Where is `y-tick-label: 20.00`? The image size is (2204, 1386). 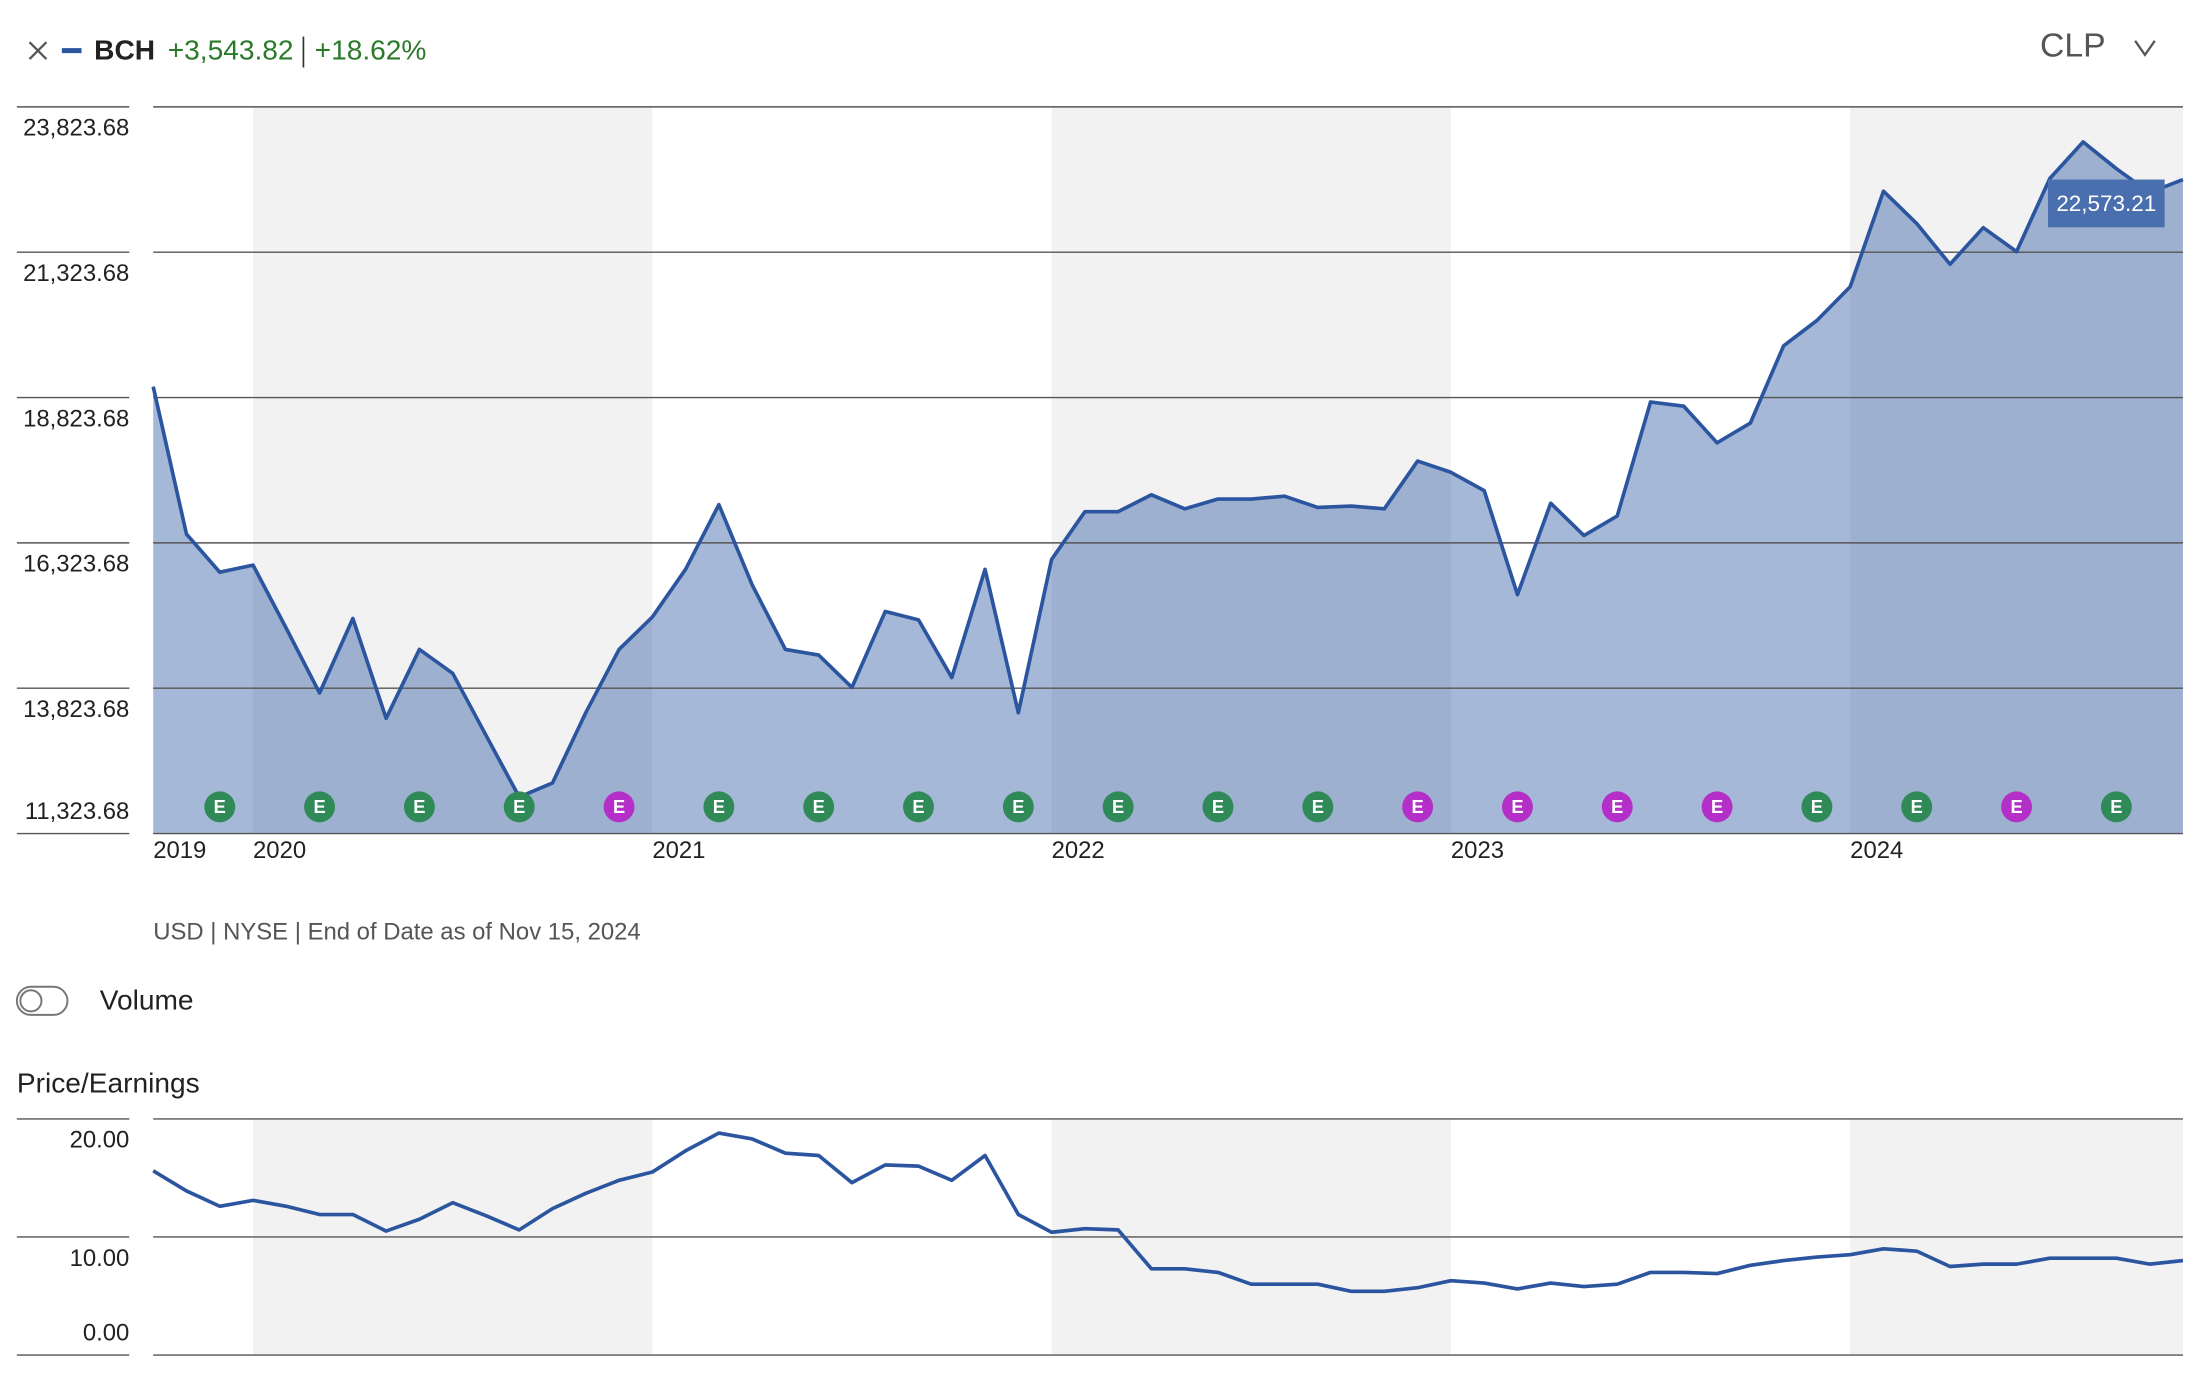 y-tick-label: 20.00 is located at coordinates (100, 1140).